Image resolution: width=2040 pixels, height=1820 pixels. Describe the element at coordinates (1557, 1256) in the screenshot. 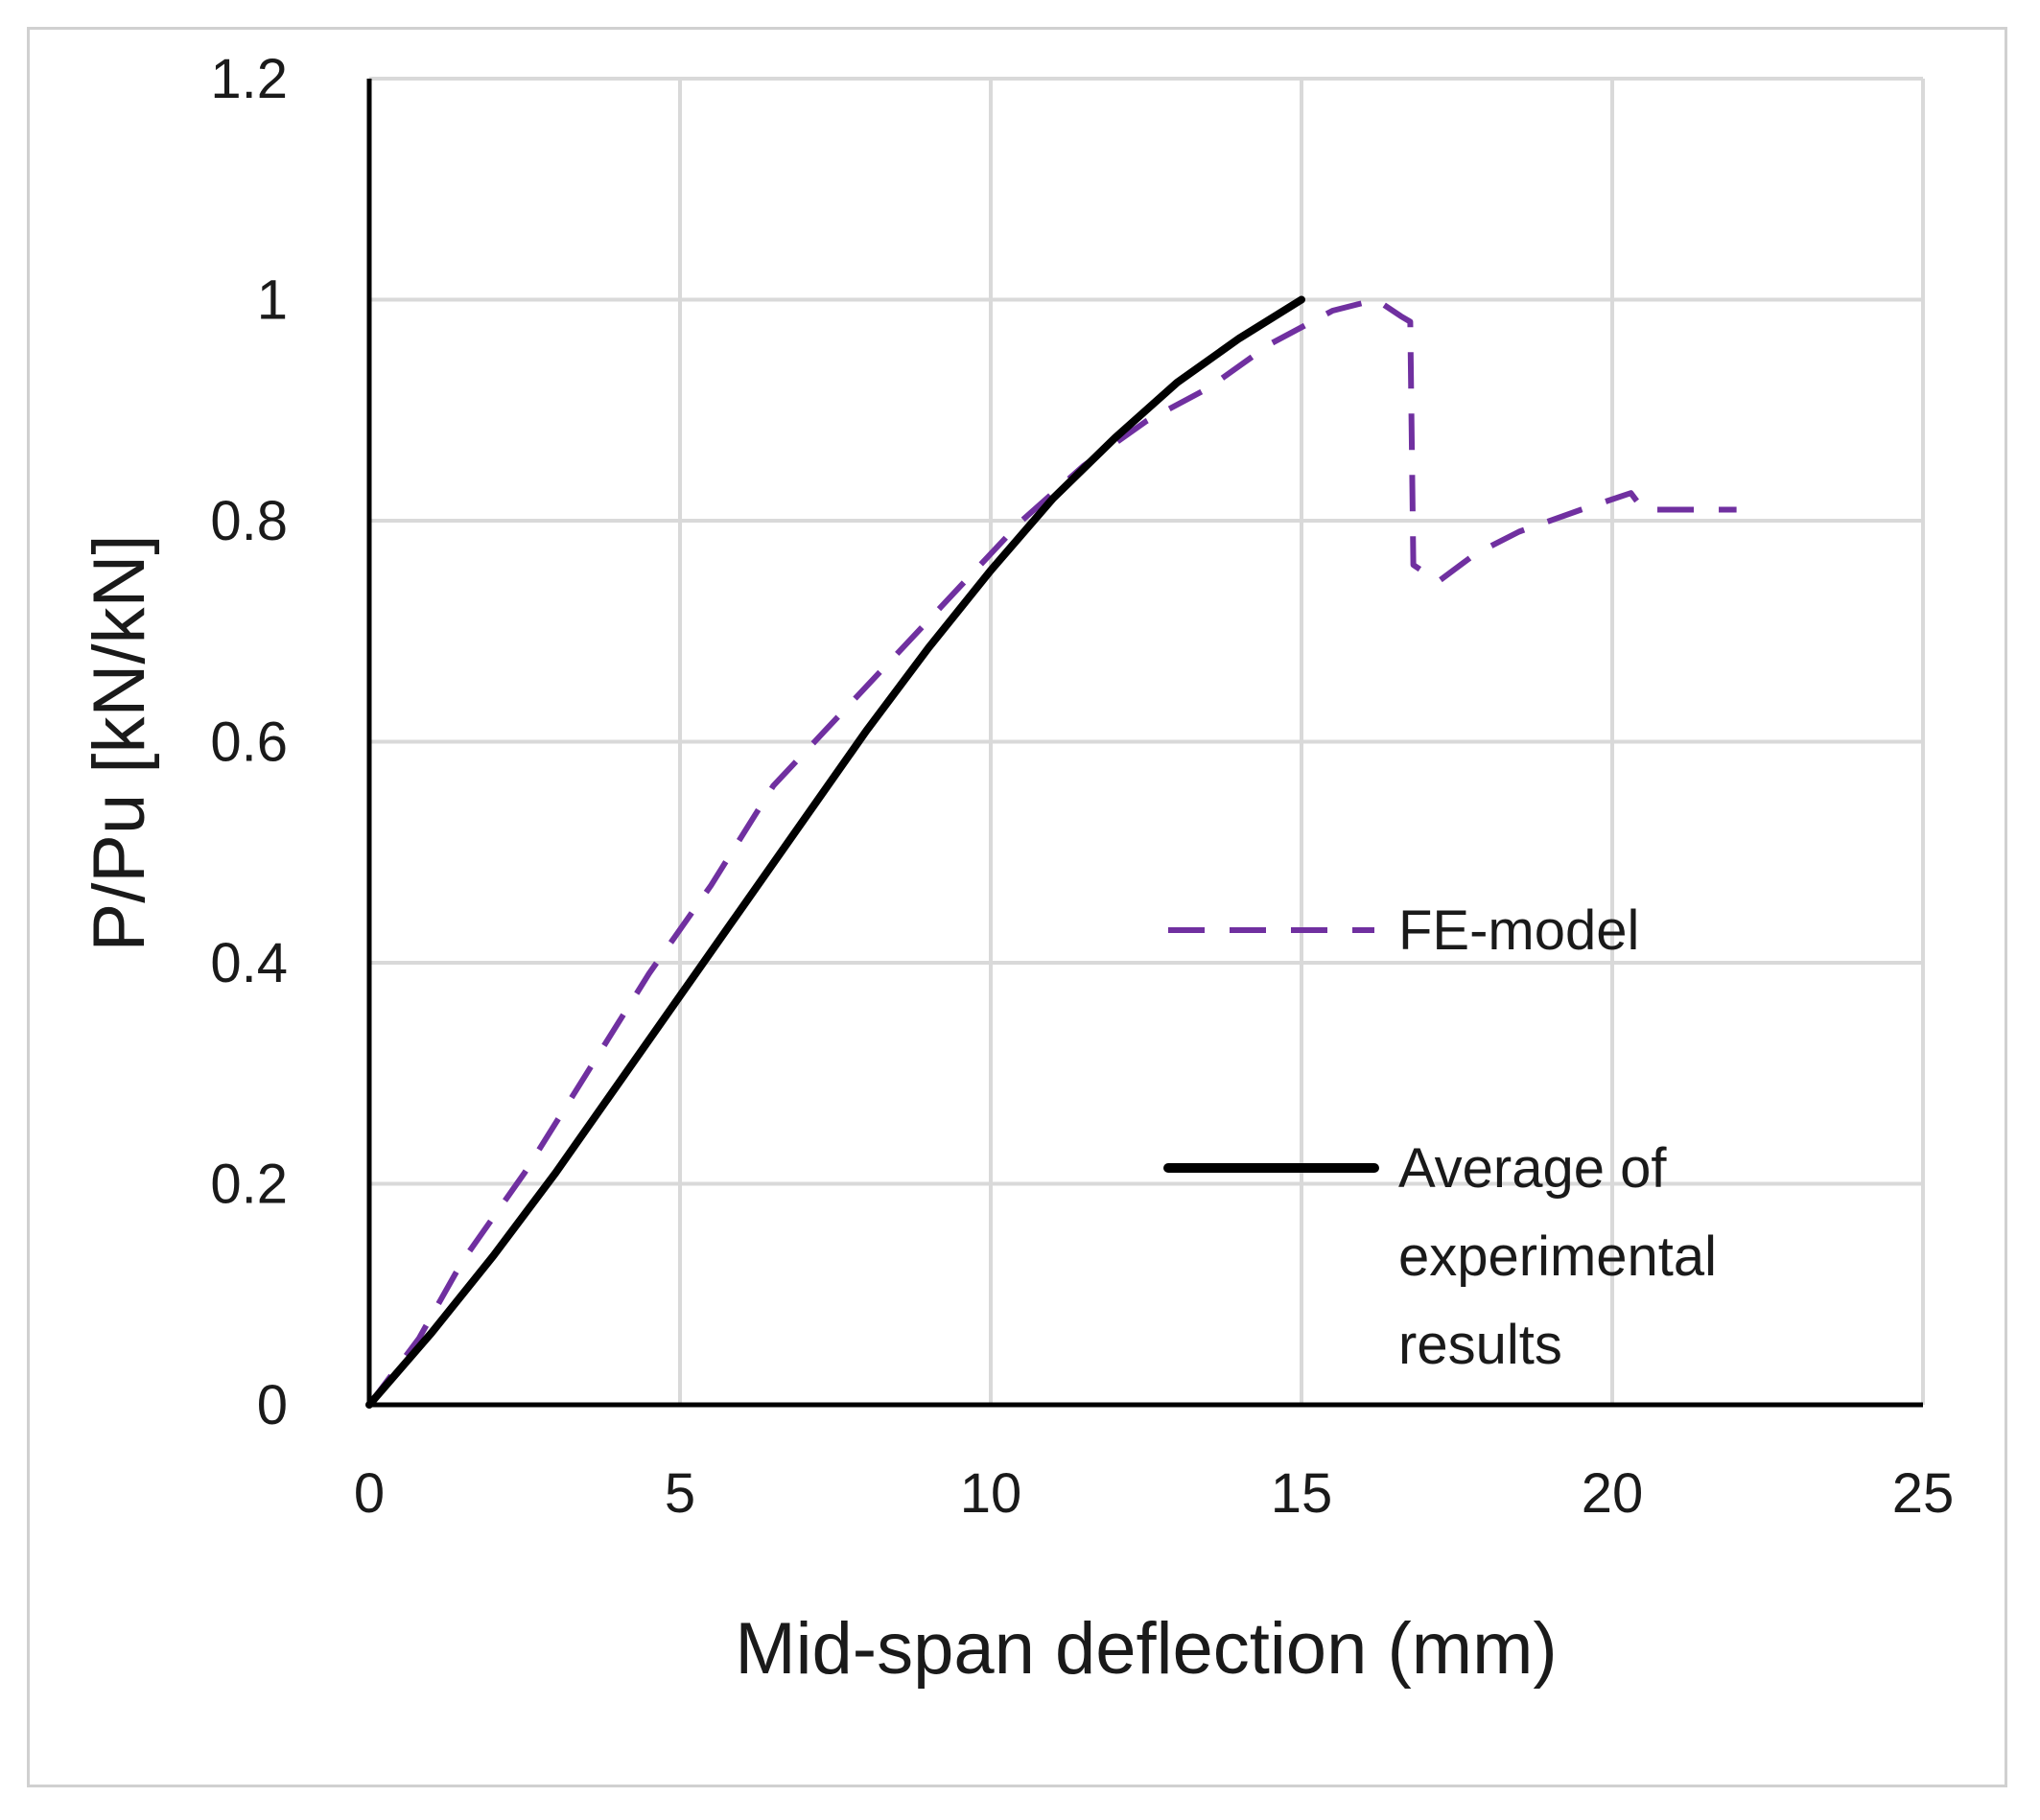

I see `legend-label: experimental` at that location.